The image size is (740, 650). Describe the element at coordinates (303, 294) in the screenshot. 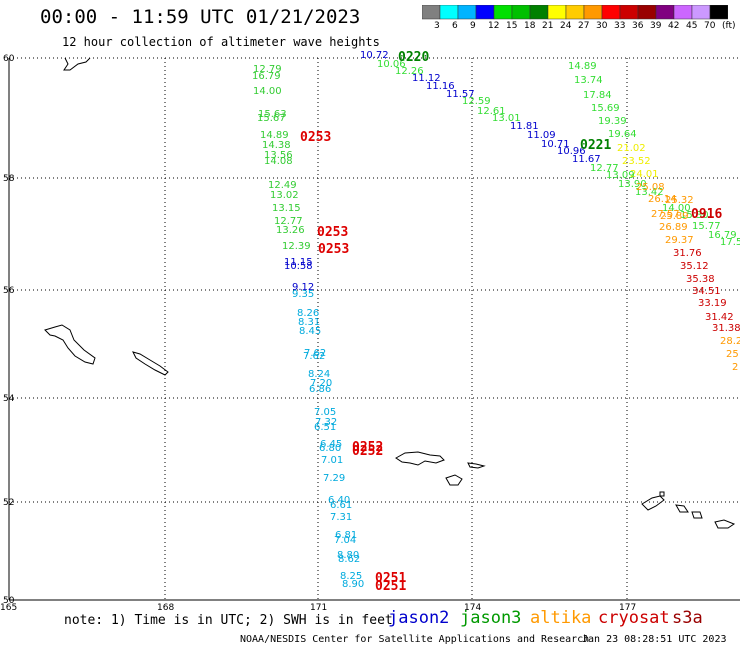

I see `swh-value-label: 9.35` at that location.